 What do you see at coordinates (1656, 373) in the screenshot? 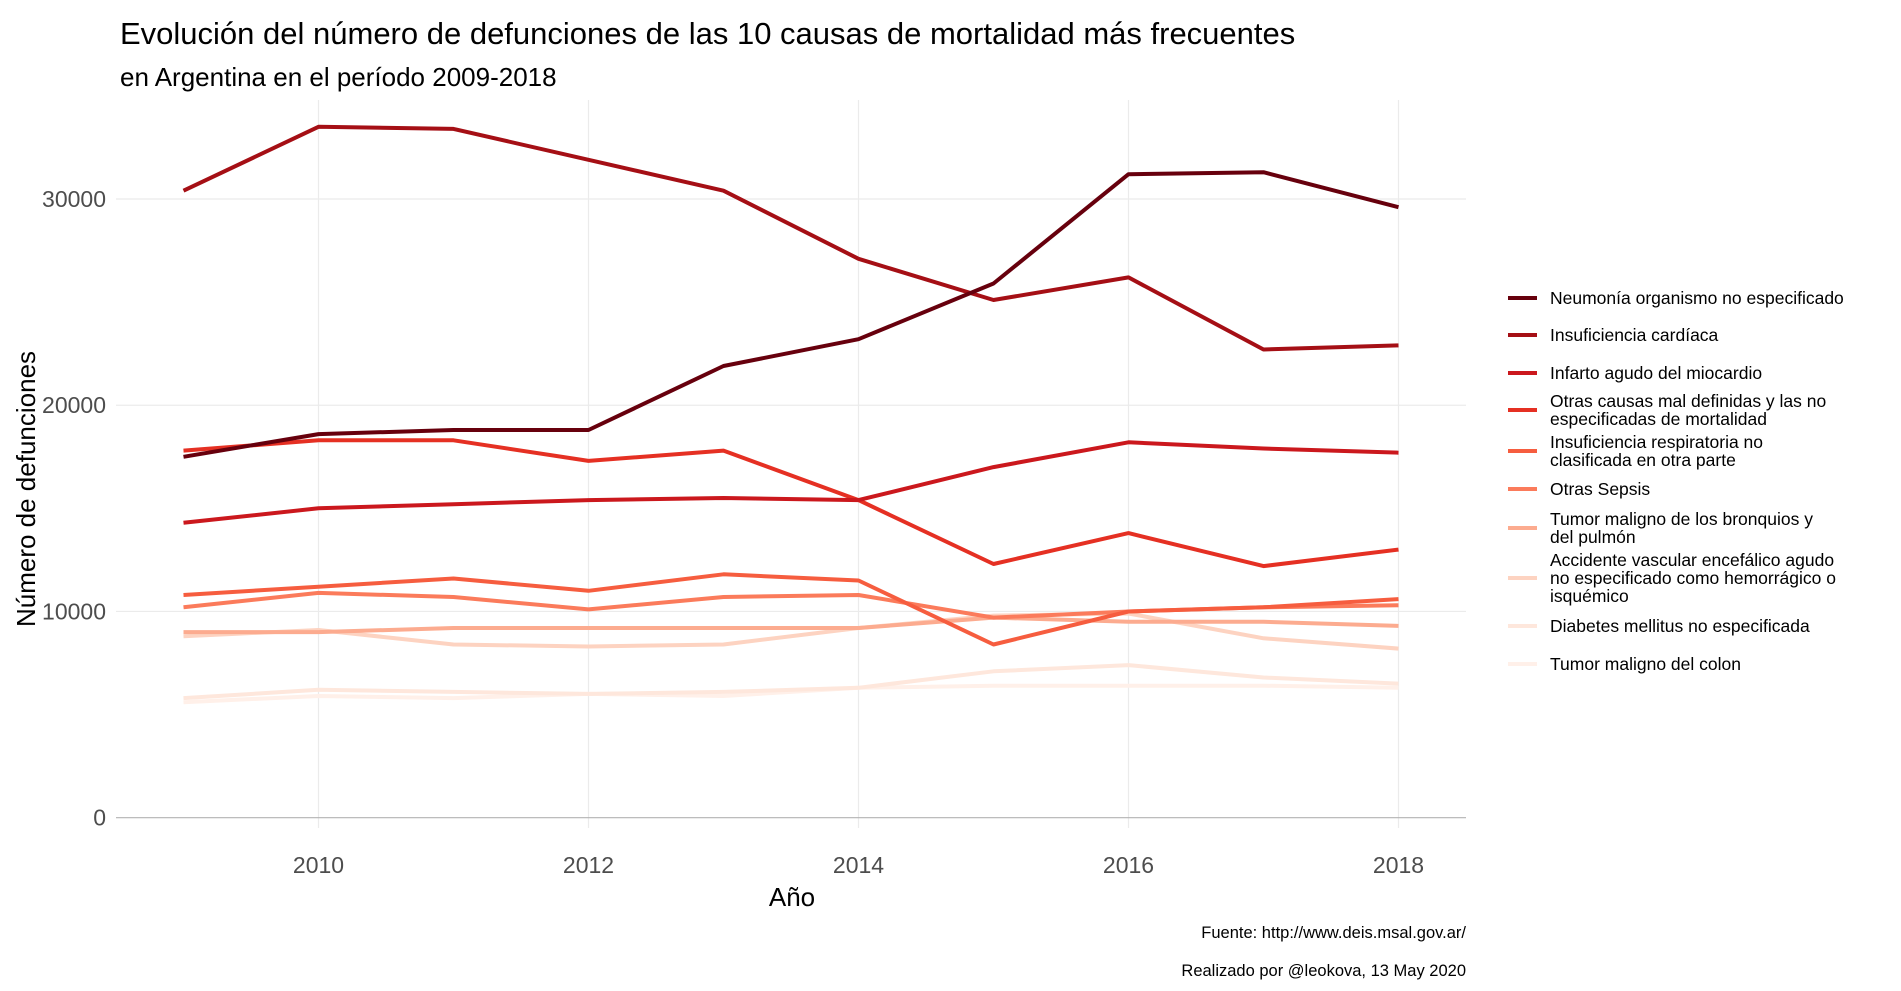
I see `legend-label: Infarto agudo del miocardio` at bounding box center [1656, 373].